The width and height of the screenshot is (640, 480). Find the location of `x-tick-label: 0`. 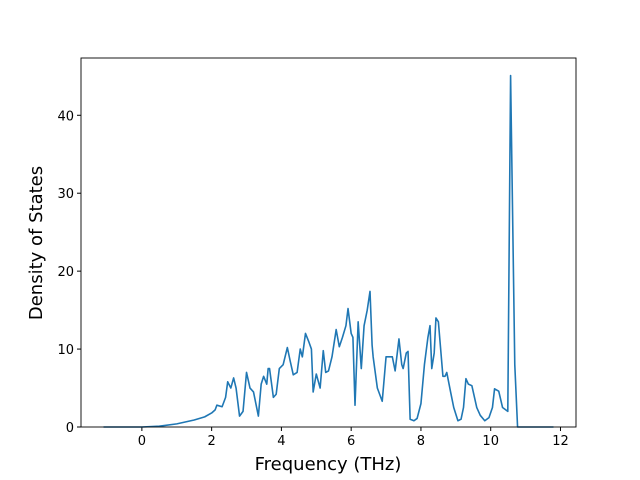

x-tick-label: 0 is located at coordinates (142, 441).